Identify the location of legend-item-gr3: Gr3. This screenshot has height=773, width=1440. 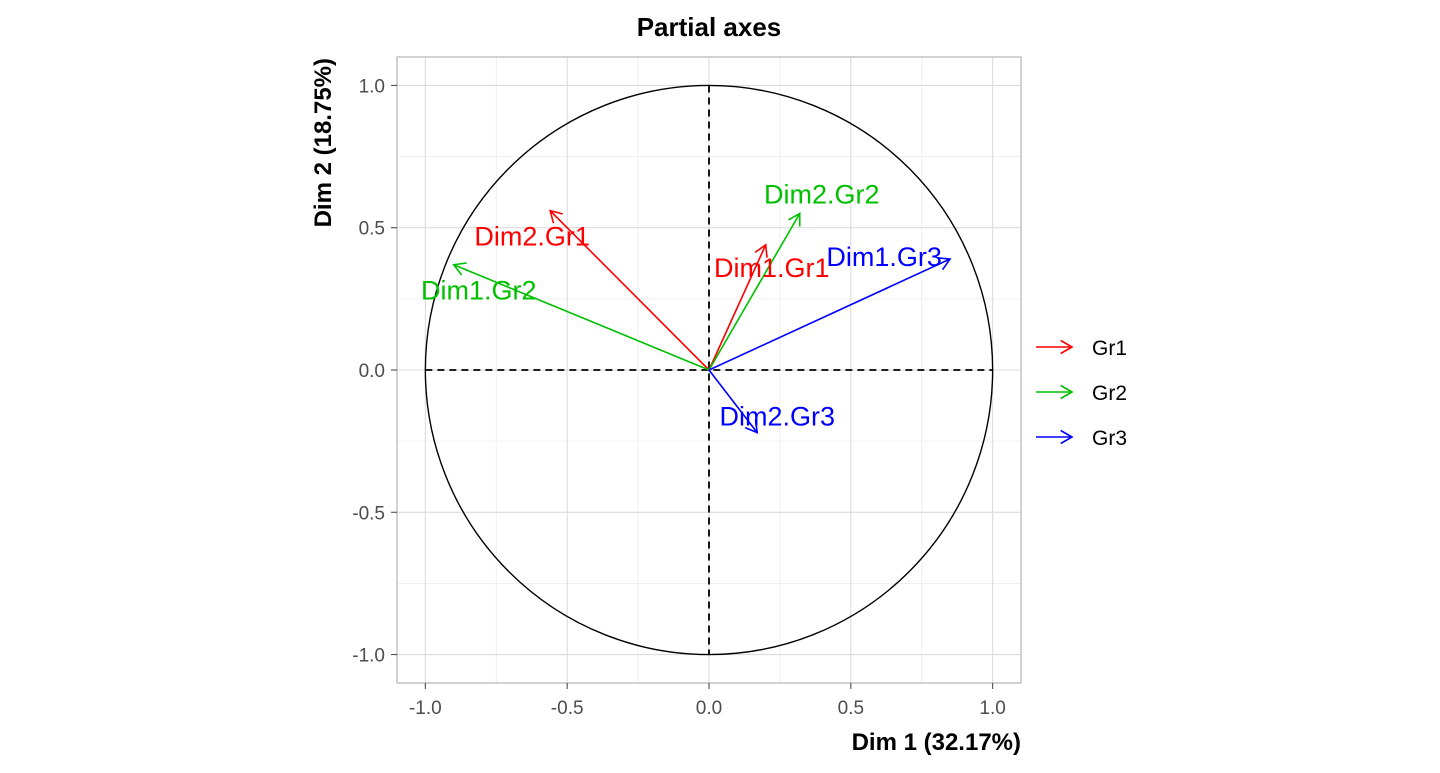
(1081, 438).